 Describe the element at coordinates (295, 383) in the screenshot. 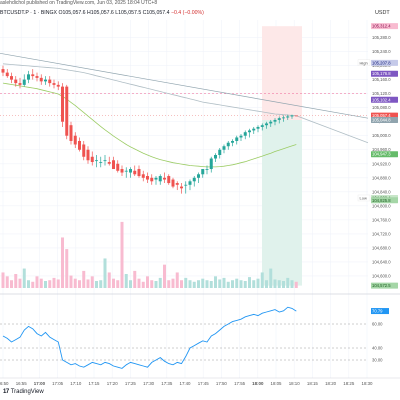

I see `time-axis-tick: 18:10` at that location.